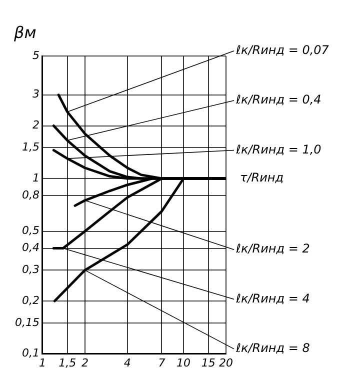  Describe the element at coordinates (31, 231) in the screenshot. I see `y-tick-label: 0,5` at that location.